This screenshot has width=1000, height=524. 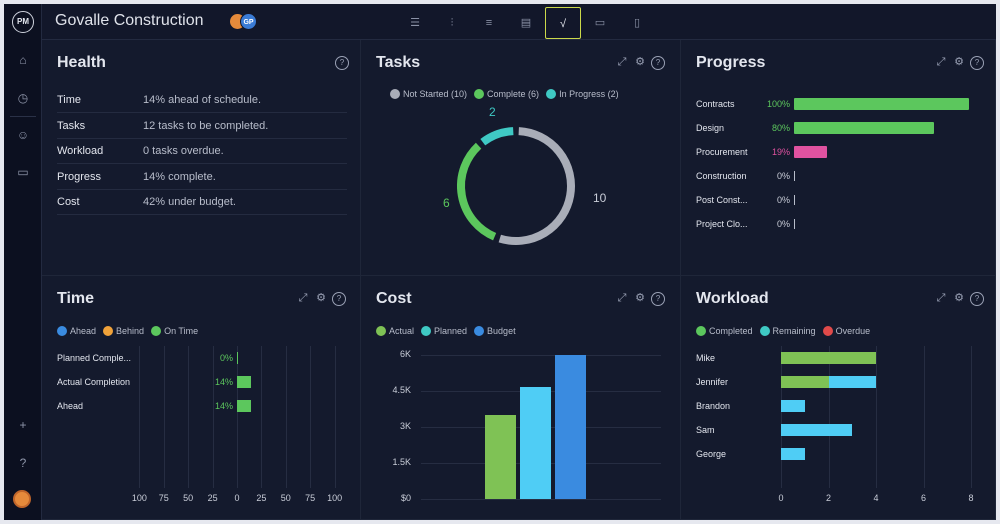 What do you see at coordinates (732, 298) in the screenshot?
I see `panel-title: Workload` at bounding box center [732, 298].